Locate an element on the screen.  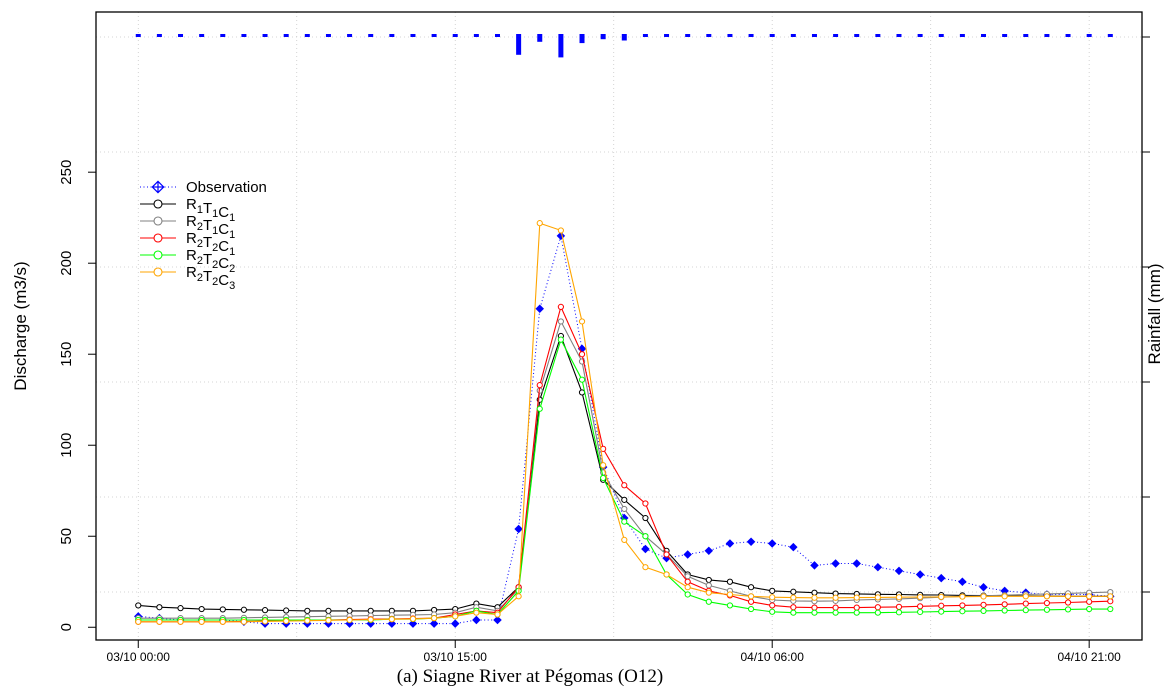
series-point-r2t1c1 is located at coordinates (708, 585).